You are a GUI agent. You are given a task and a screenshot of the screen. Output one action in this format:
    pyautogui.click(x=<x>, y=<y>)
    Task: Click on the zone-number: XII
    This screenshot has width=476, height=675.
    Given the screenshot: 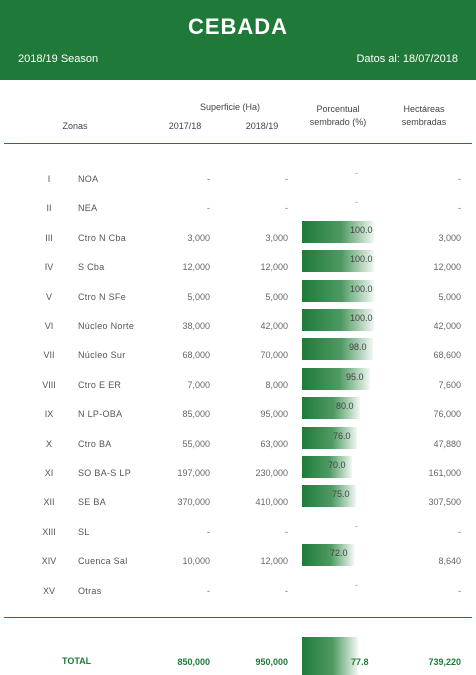 What is the action you would take?
    pyautogui.click(x=49, y=502)
    